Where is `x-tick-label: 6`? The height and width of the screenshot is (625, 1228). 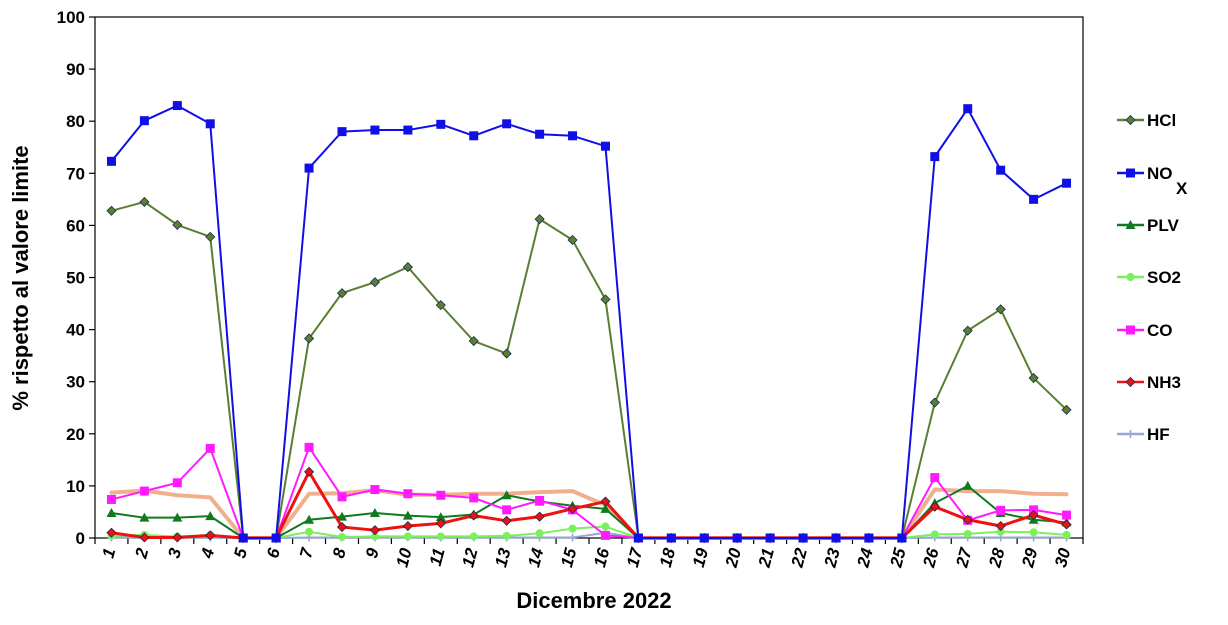
x-tick-label: 6 is located at coordinates (273, 553).